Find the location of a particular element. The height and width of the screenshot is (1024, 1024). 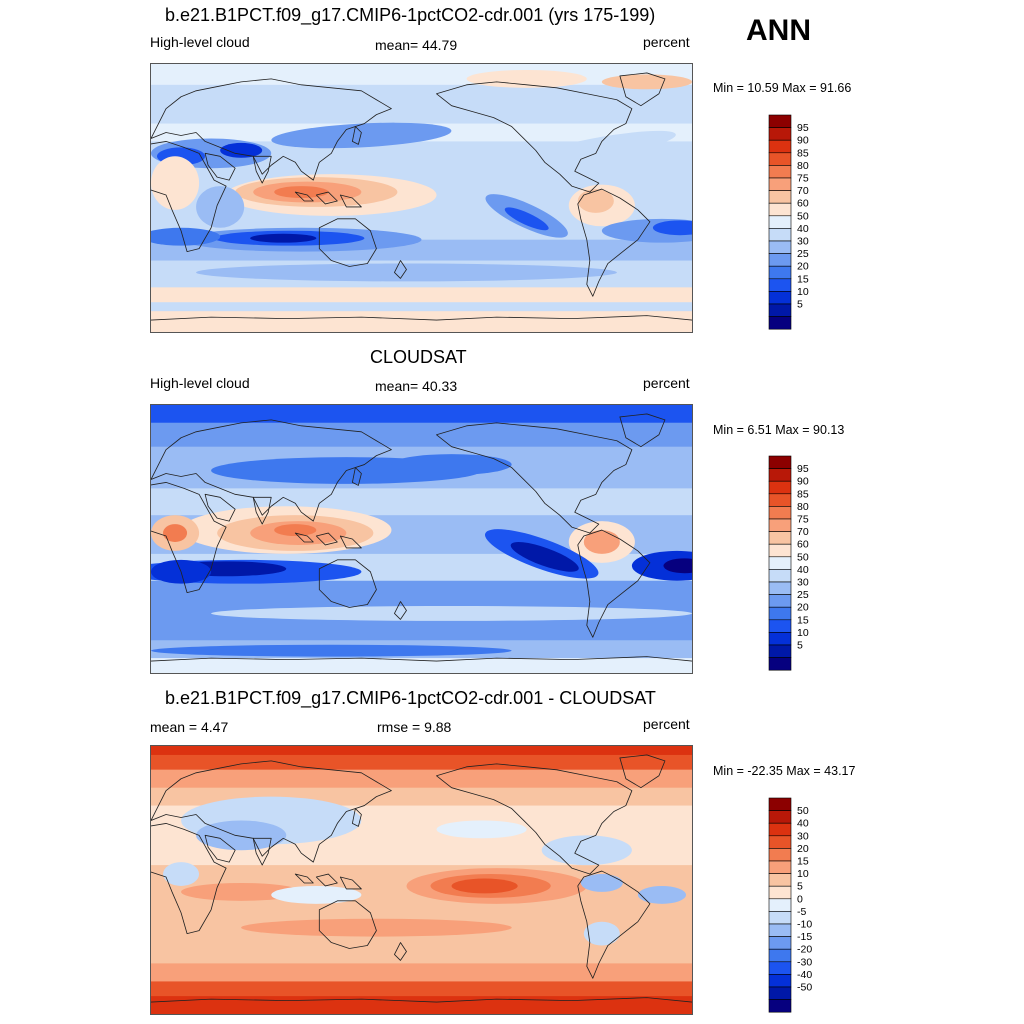

panel-3-colorbar-tick-label: 0 is located at coordinates (800, 899).